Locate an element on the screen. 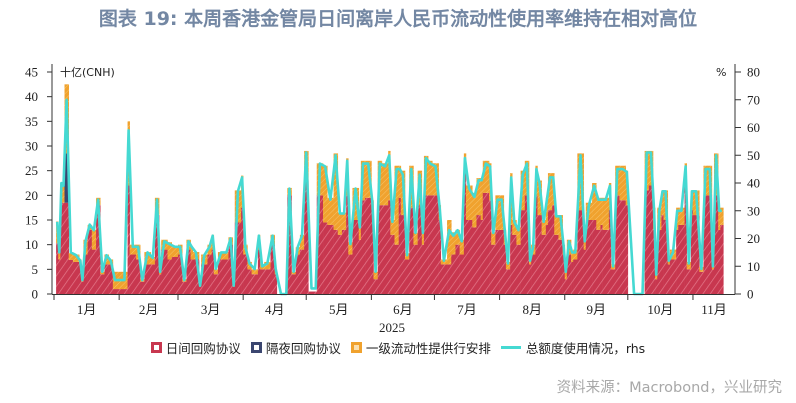 The width and height of the screenshot is (796, 403). left-tick-label: 5 is located at coordinates (35, 269).